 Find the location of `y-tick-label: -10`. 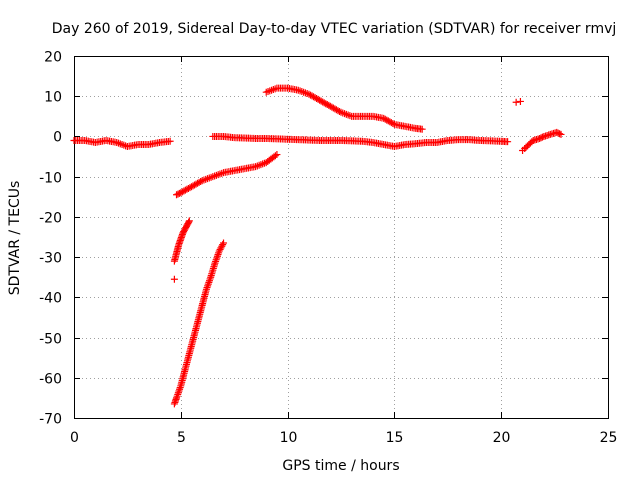

y-tick-label: -10 is located at coordinates (50, 179).